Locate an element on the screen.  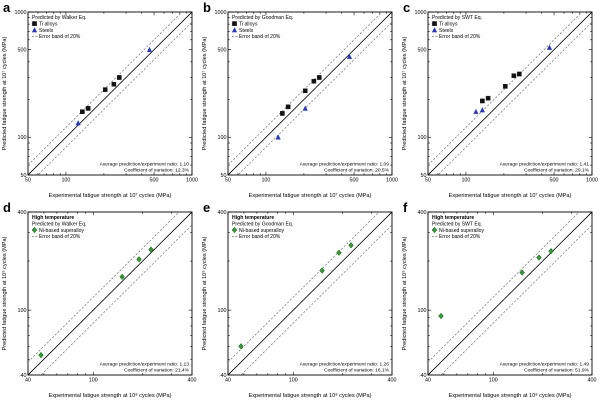
tick-labels: 50 100 500 1000 50 100 500 1000 is located at coordinates (307, 97).